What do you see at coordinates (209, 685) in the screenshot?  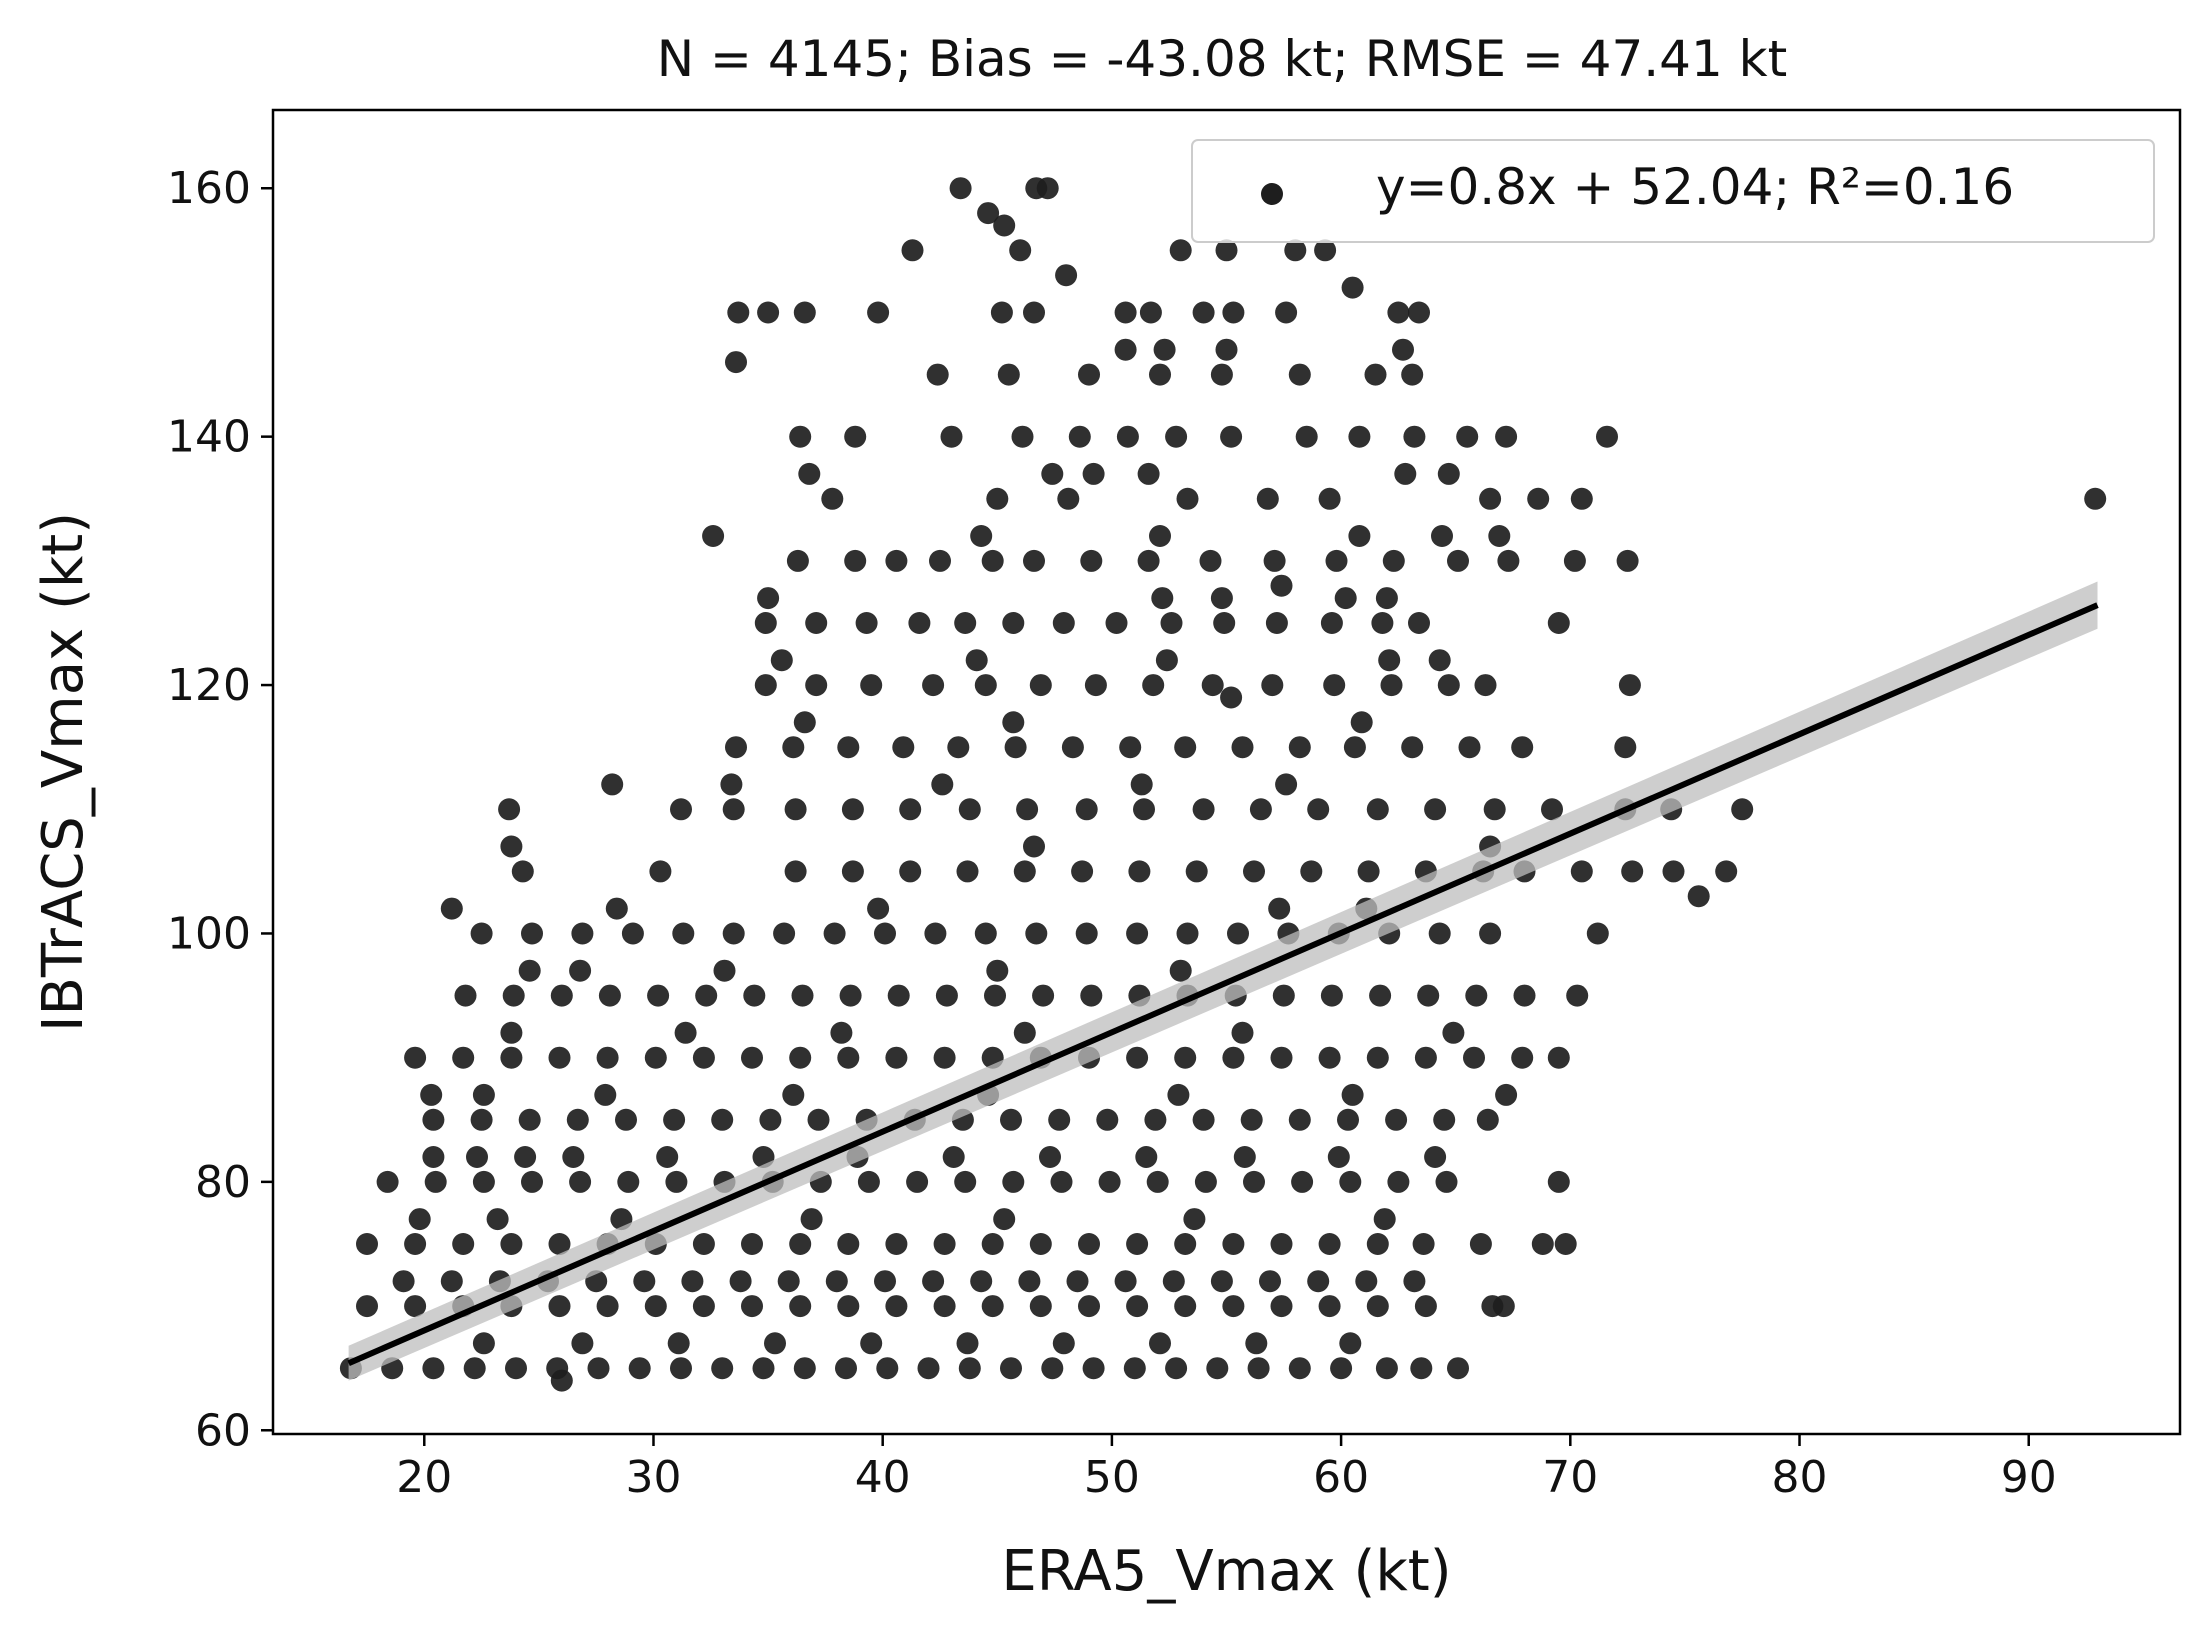 I see `y-tick-label: 120` at bounding box center [209, 685].